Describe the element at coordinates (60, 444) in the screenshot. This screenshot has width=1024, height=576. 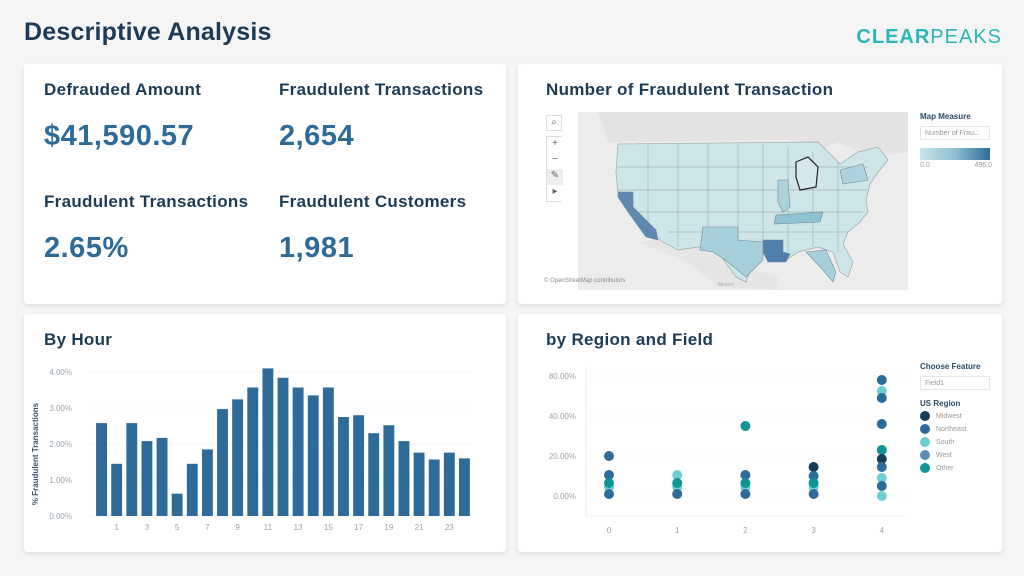
I see `y-tick-label: 2.00%` at that location.